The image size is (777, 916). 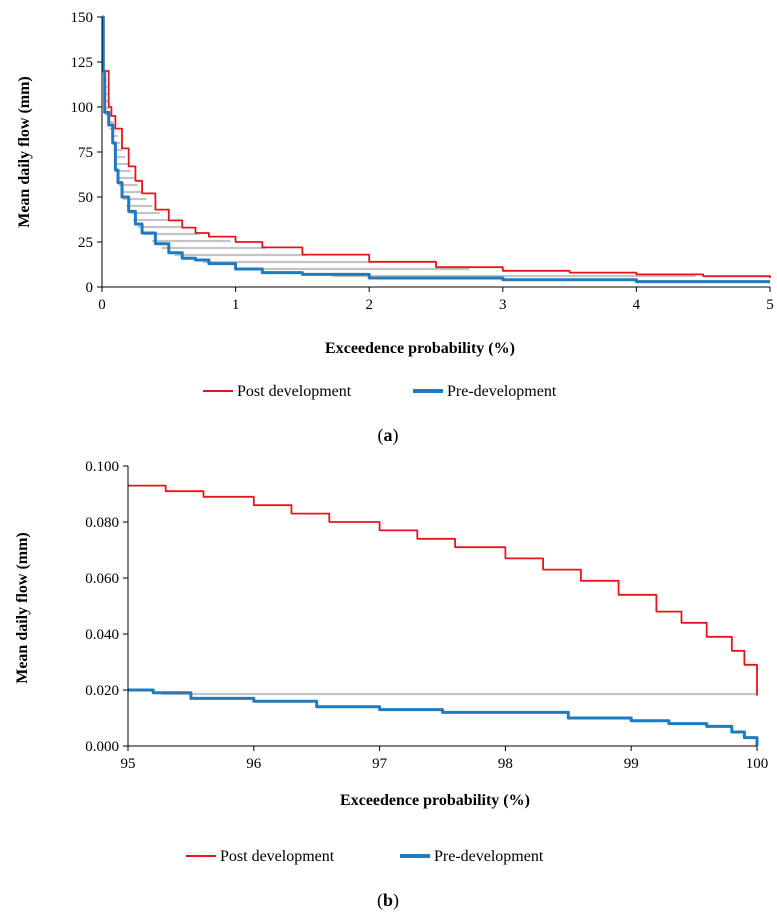 I want to click on chart-a-x-tick-label: 1, so click(x=236, y=305).